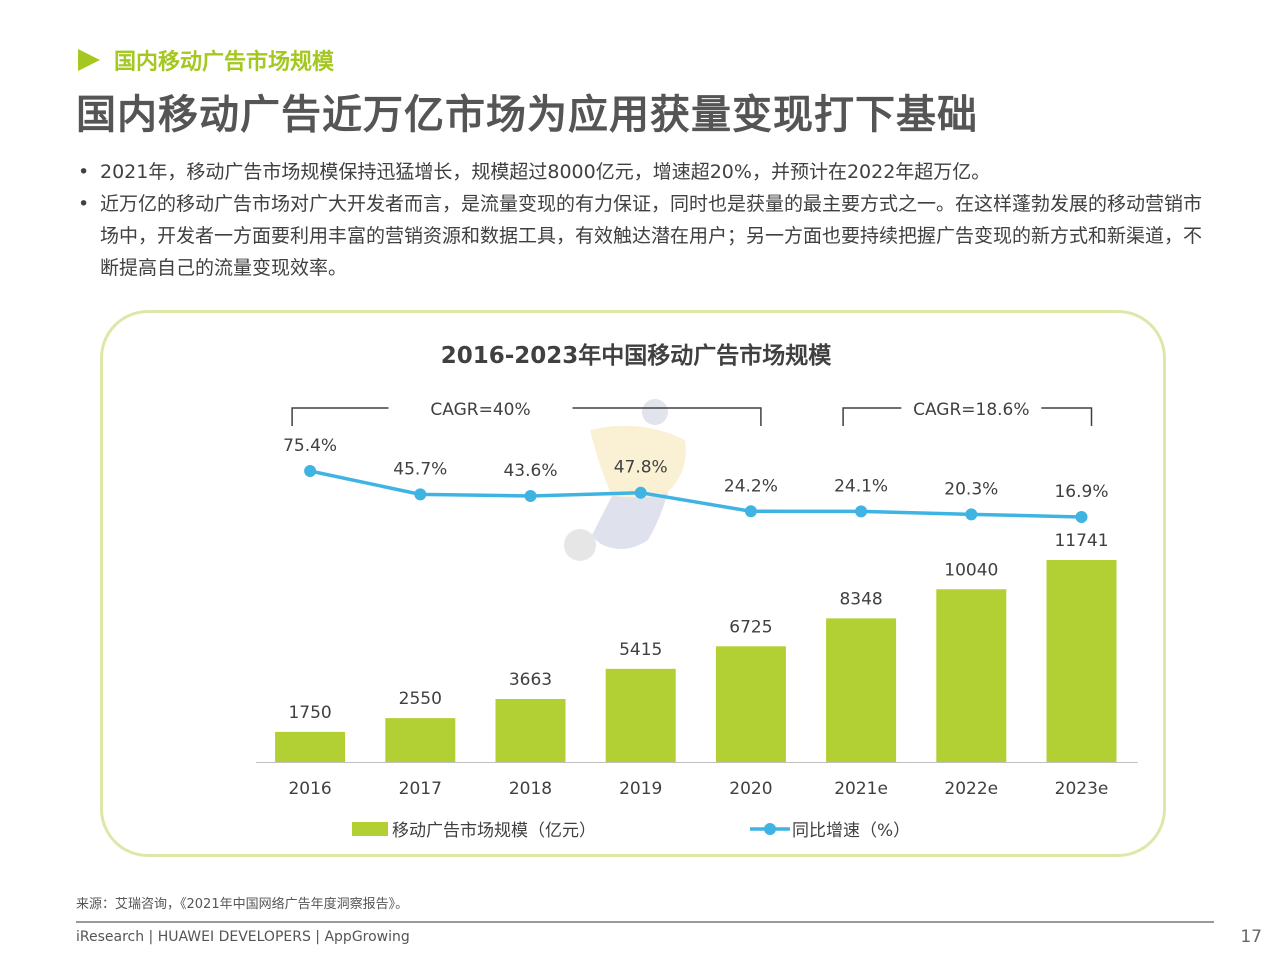 The height and width of the screenshot is (960, 1280). I want to click on runner-illustration, so click(625, 480).